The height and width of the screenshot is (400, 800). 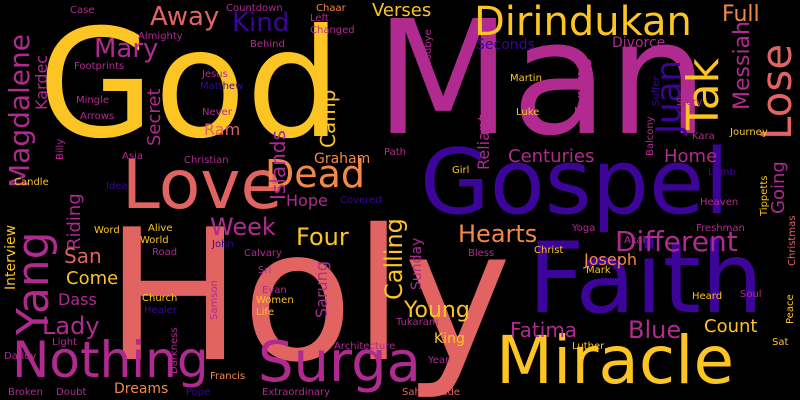 I want to click on word-asia: Asia, so click(x=132, y=156).